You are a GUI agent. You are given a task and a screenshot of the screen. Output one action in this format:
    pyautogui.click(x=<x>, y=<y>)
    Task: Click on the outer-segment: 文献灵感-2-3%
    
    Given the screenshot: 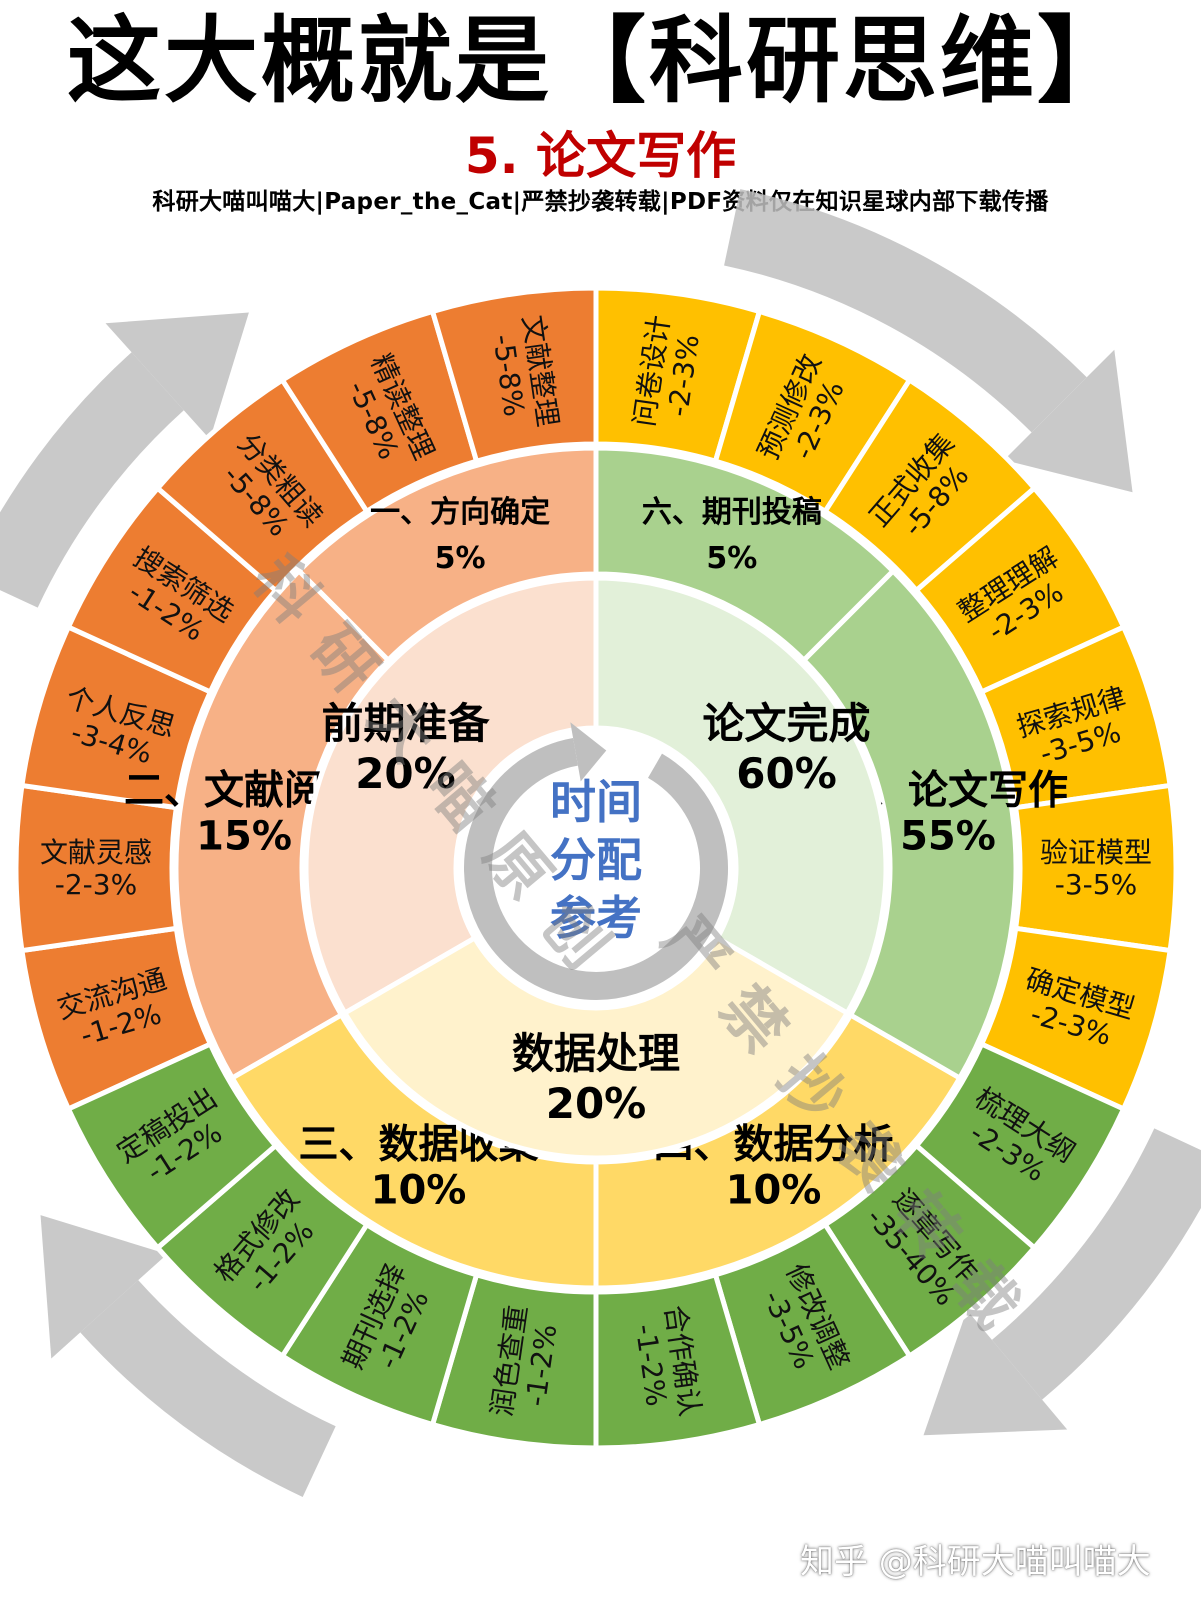 What is the action you would take?
    pyautogui.click(x=96, y=868)
    